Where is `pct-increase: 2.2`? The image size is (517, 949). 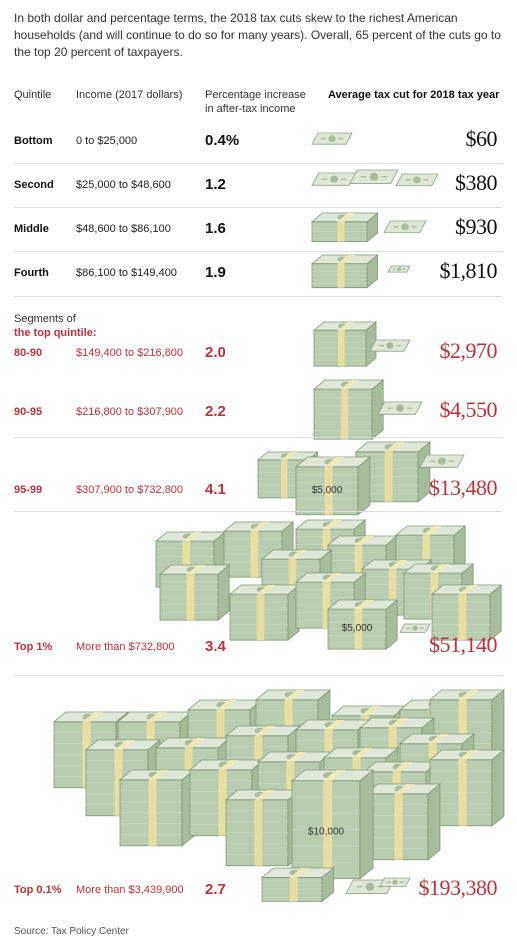 pct-increase: 2.2 is located at coordinates (215, 411).